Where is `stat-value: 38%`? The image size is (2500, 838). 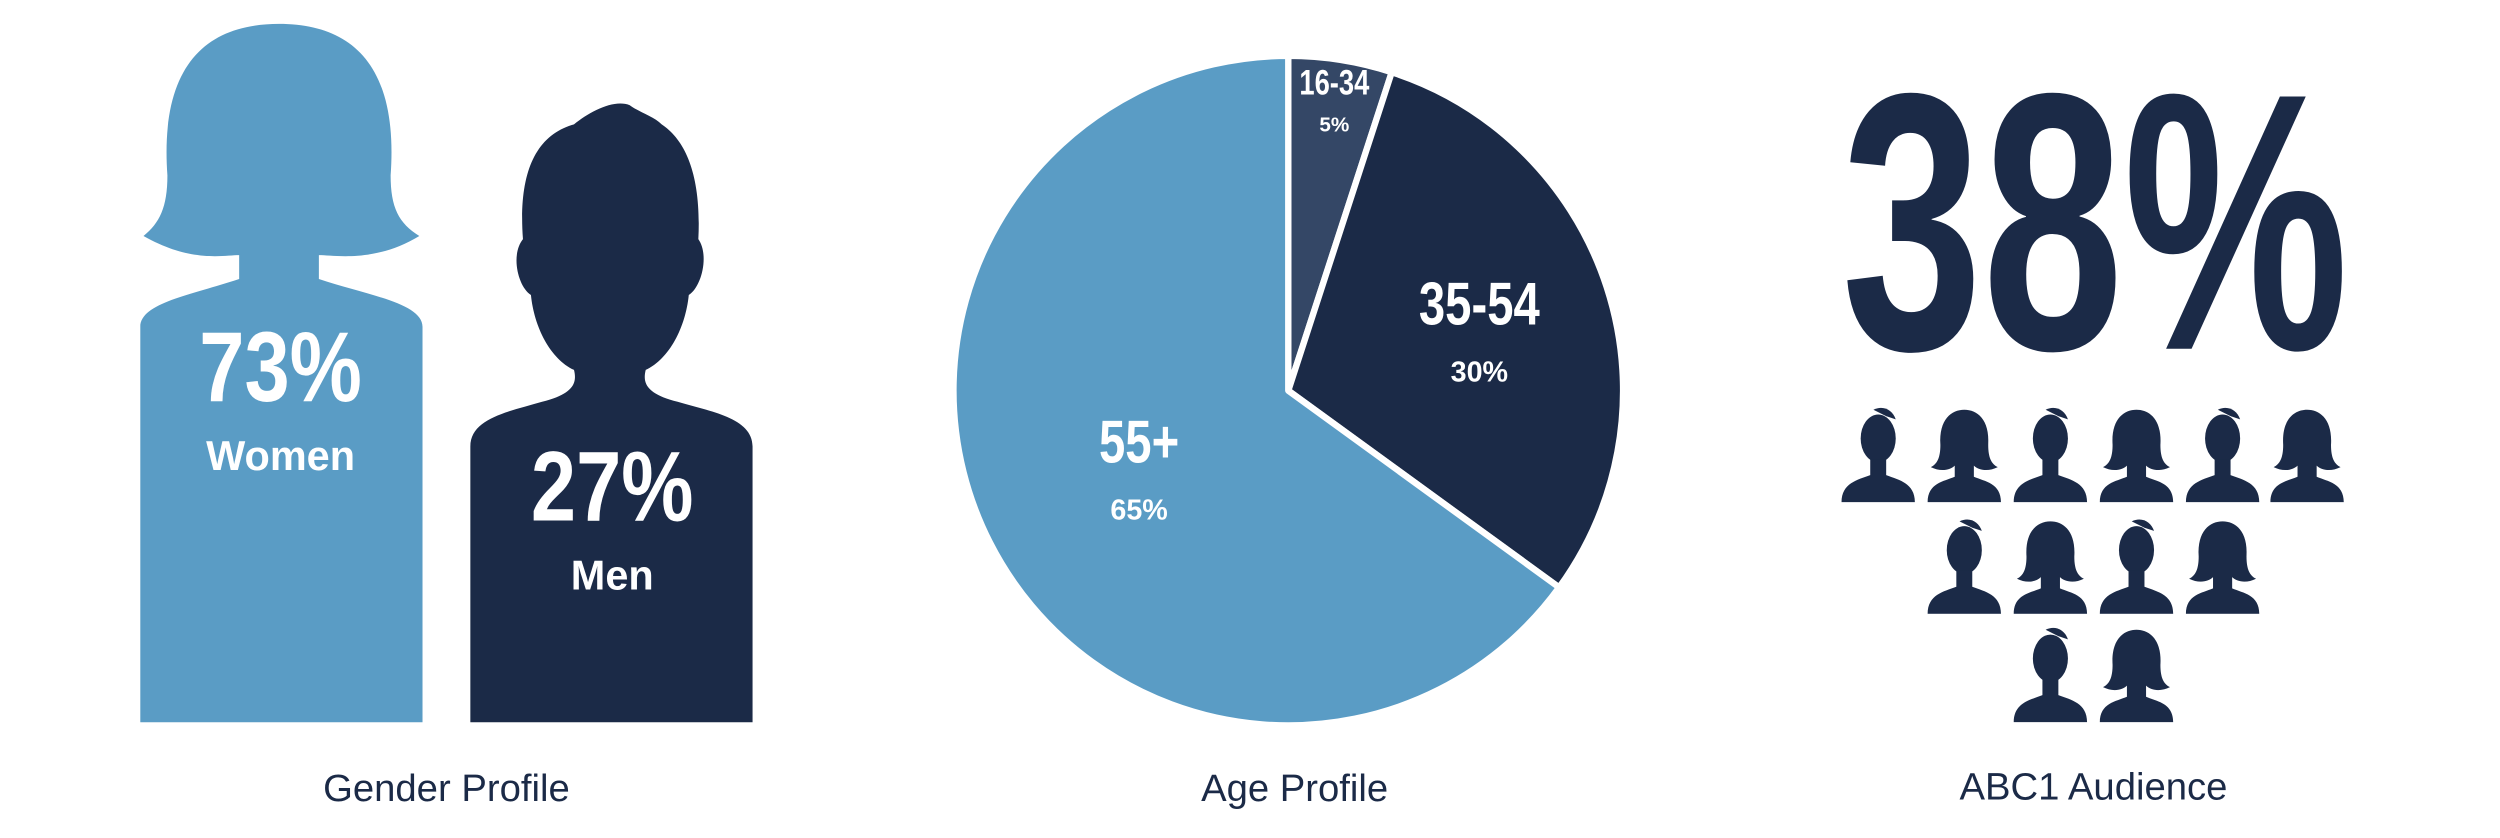 stat-value: 38% is located at coordinates (2095, 222).